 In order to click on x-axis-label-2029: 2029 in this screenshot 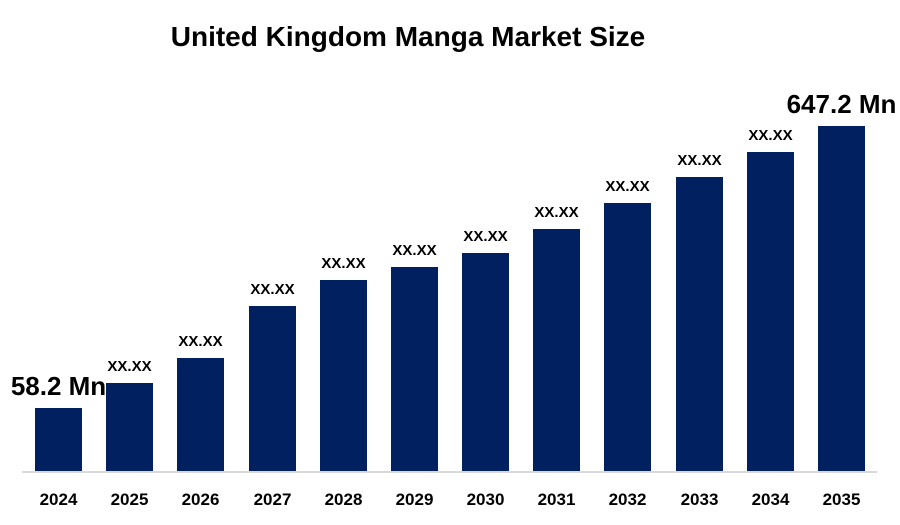, I will do `click(414, 499)`.